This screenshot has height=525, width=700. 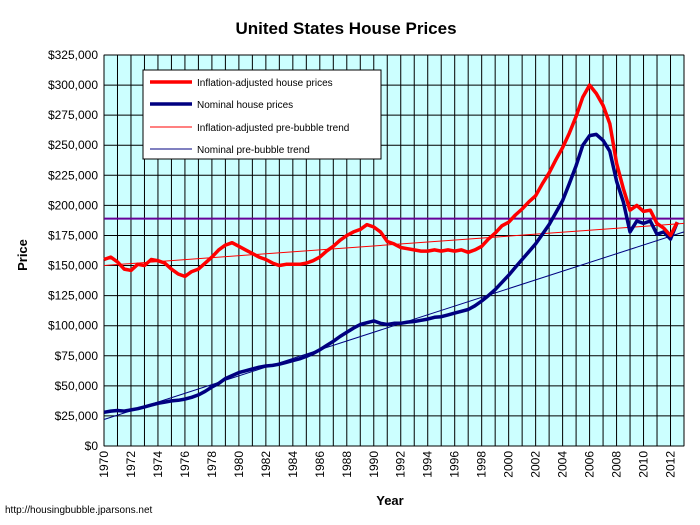 What do you see at coordinates (266, 464) in the screenshot?
I see `x-tick-label: 1982` at bounding box center [266, 464].